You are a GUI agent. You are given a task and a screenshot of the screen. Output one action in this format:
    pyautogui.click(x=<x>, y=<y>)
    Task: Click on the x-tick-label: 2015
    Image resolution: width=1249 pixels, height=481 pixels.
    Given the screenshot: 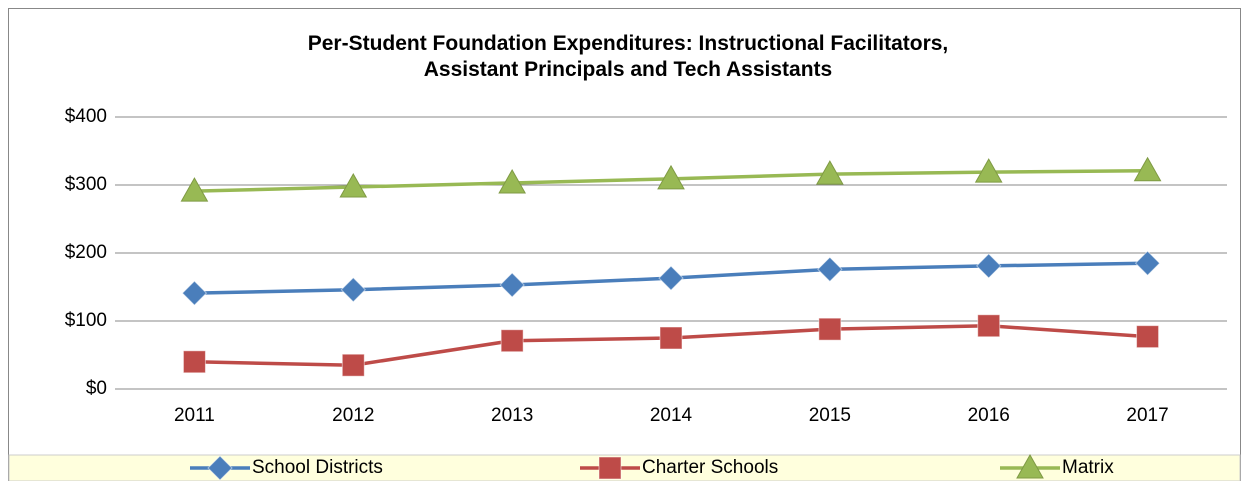 What is the action you would take?
    pyautogui.click(x=830, y=415)
    